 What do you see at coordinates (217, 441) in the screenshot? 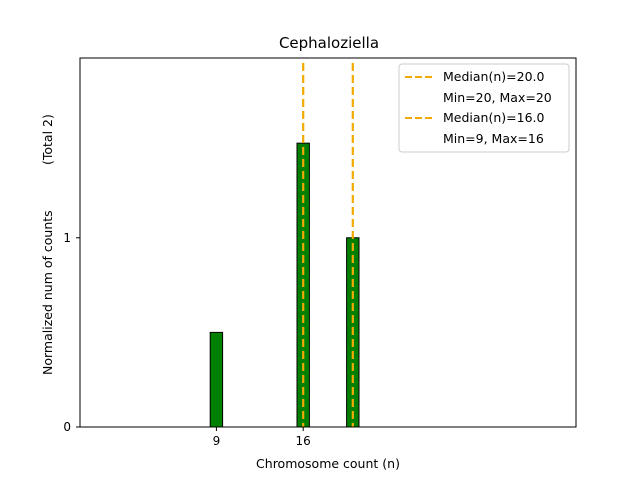
I see `x-tick-label-0: 9` at bounding box center [217, 441].